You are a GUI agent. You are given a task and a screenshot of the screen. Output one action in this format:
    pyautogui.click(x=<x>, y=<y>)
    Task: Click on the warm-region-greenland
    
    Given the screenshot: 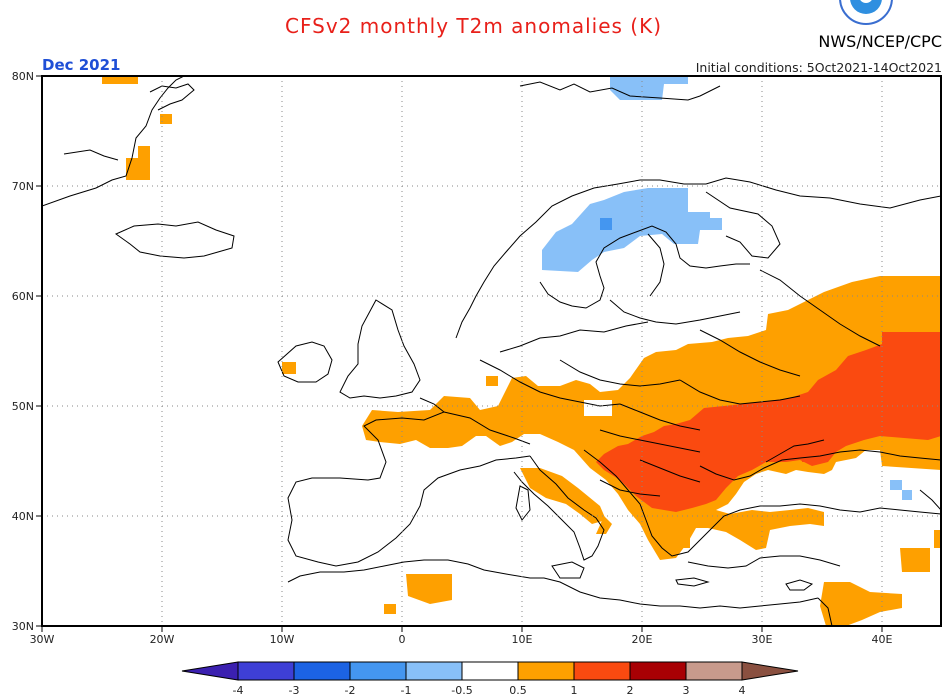 What is the action you would take?
    pyautogui.click(x=199, y=225)
    